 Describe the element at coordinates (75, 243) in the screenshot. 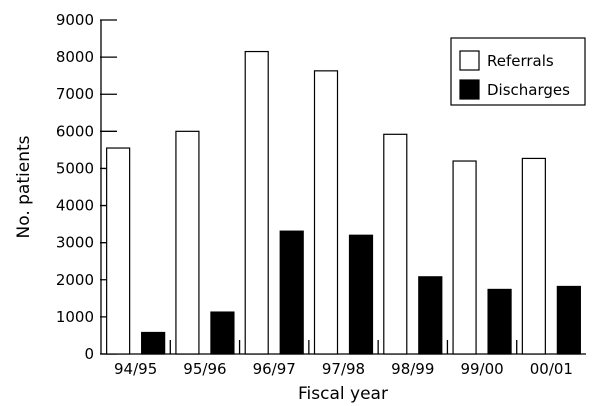

I see `y-tick-label: 3000` at that location.